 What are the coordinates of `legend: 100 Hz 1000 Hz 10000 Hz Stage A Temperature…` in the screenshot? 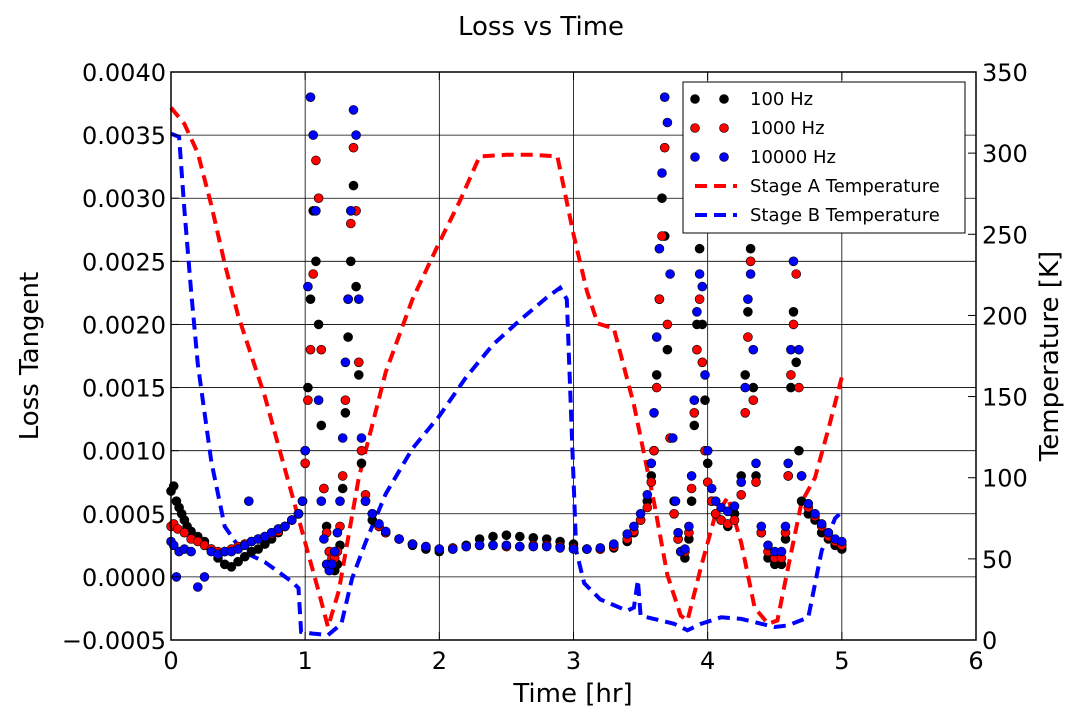 It's located at (824, 157).